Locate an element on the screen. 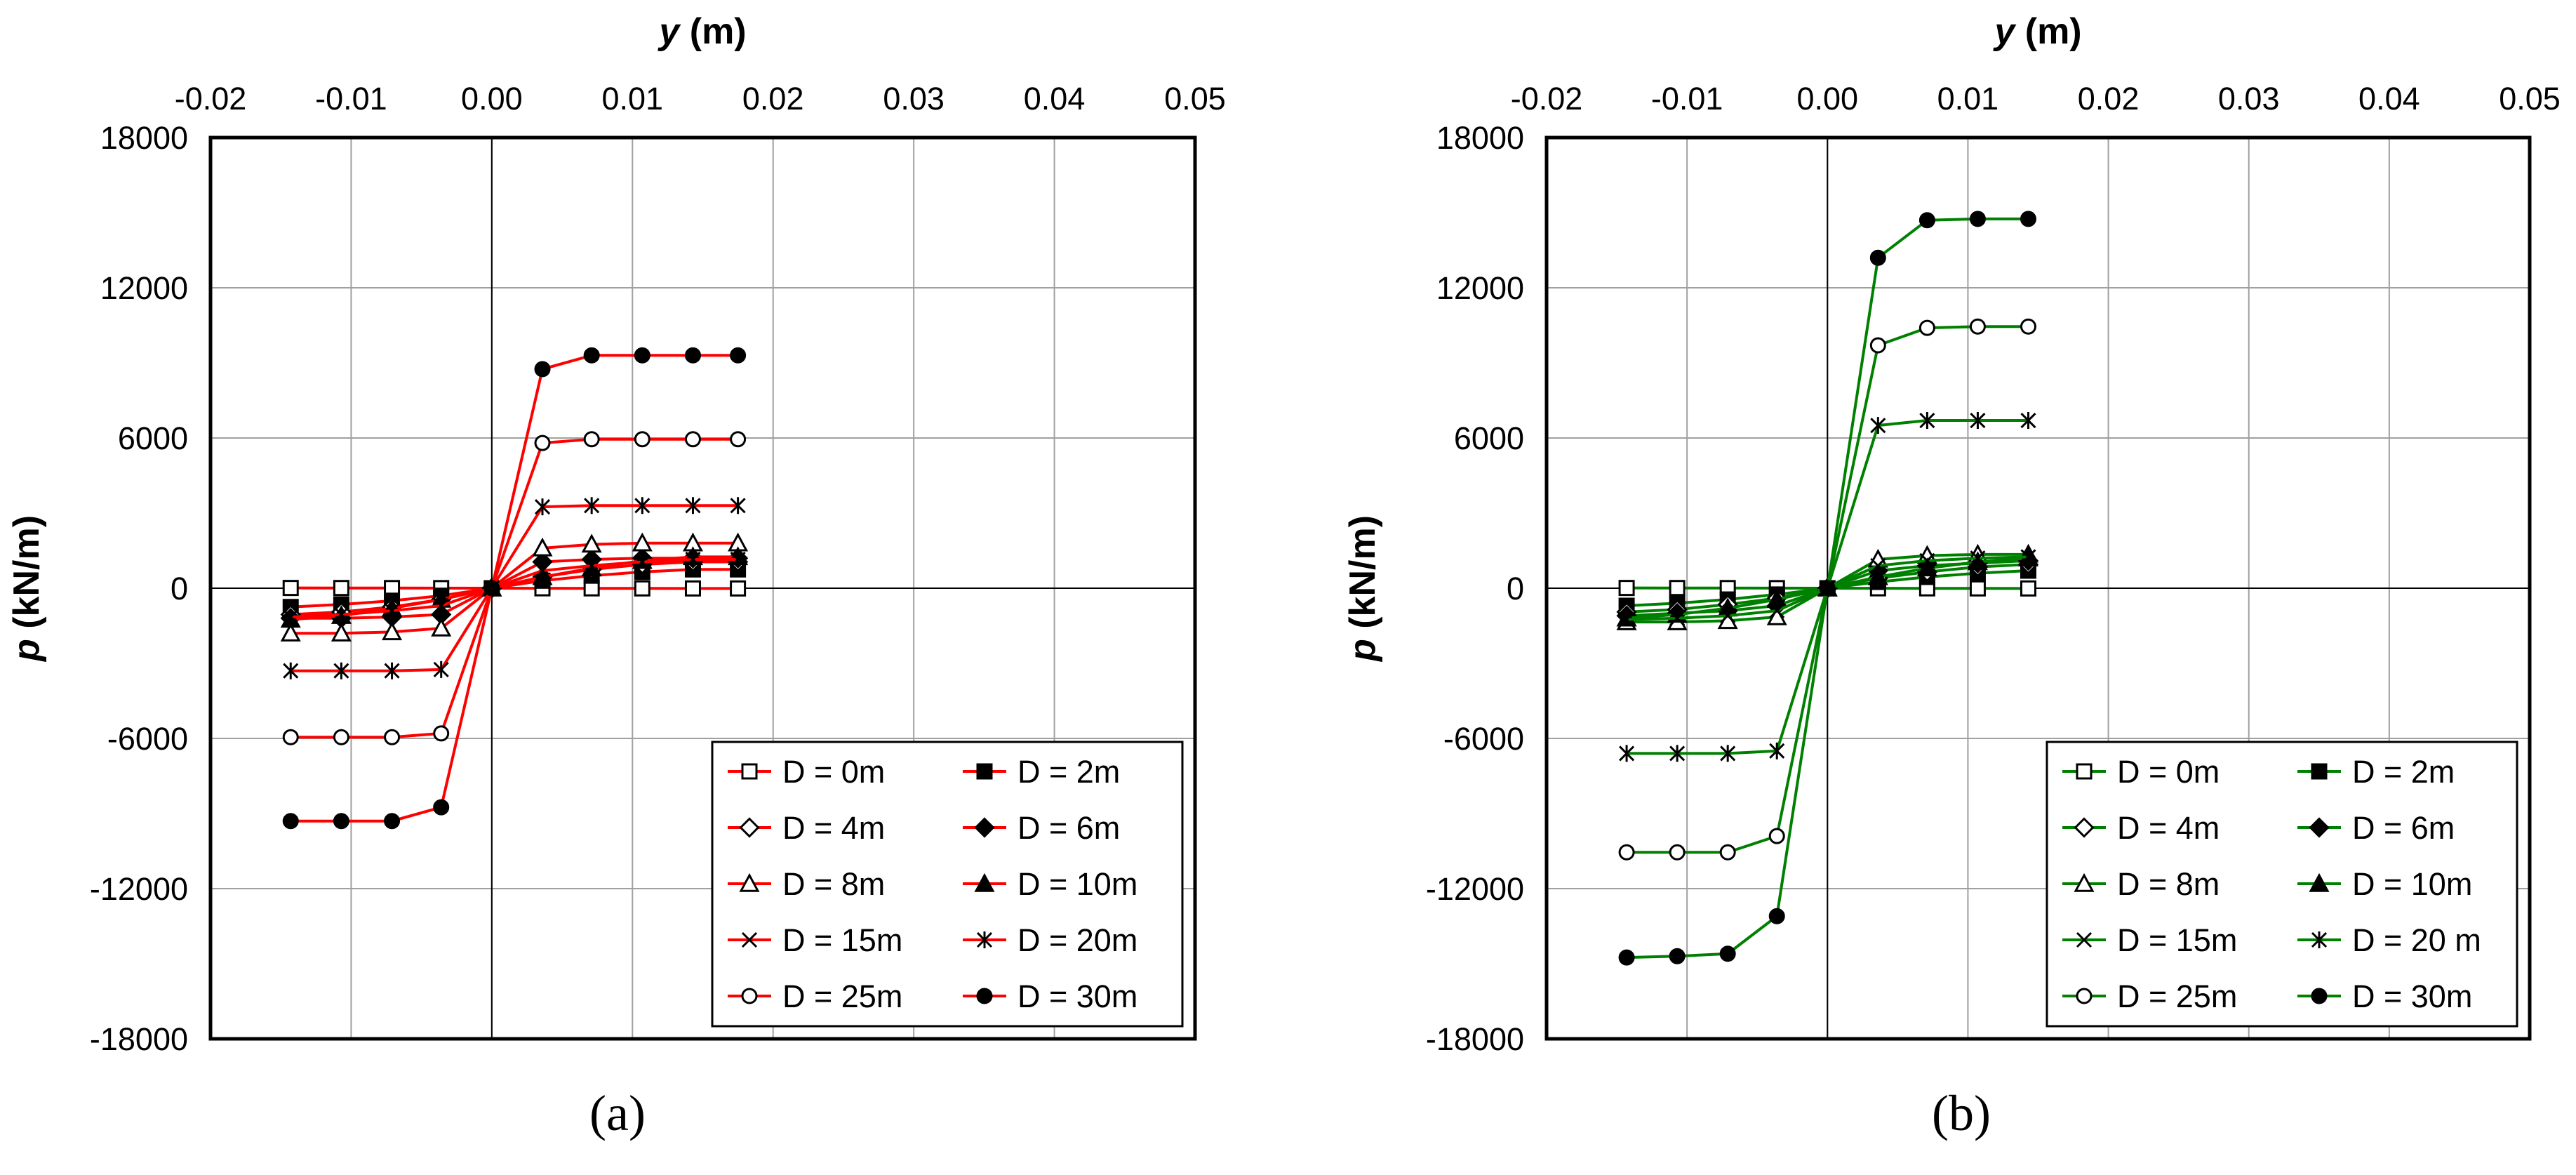 Image resolution: width=2576 pixels, height=1175 pixels. series-line is located at coordinates (514, 588).